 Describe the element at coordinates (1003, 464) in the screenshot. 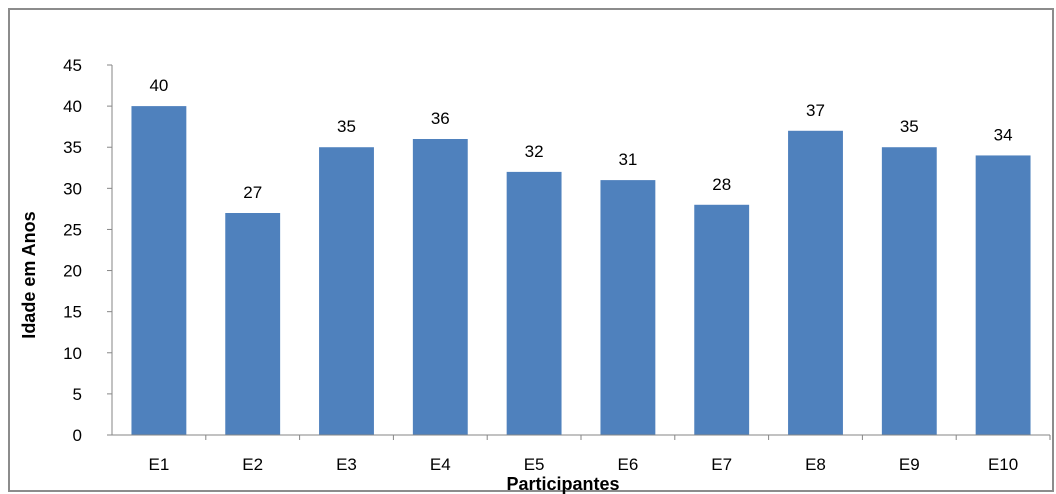

I see `x-tick-label-e10: E10` at that location.